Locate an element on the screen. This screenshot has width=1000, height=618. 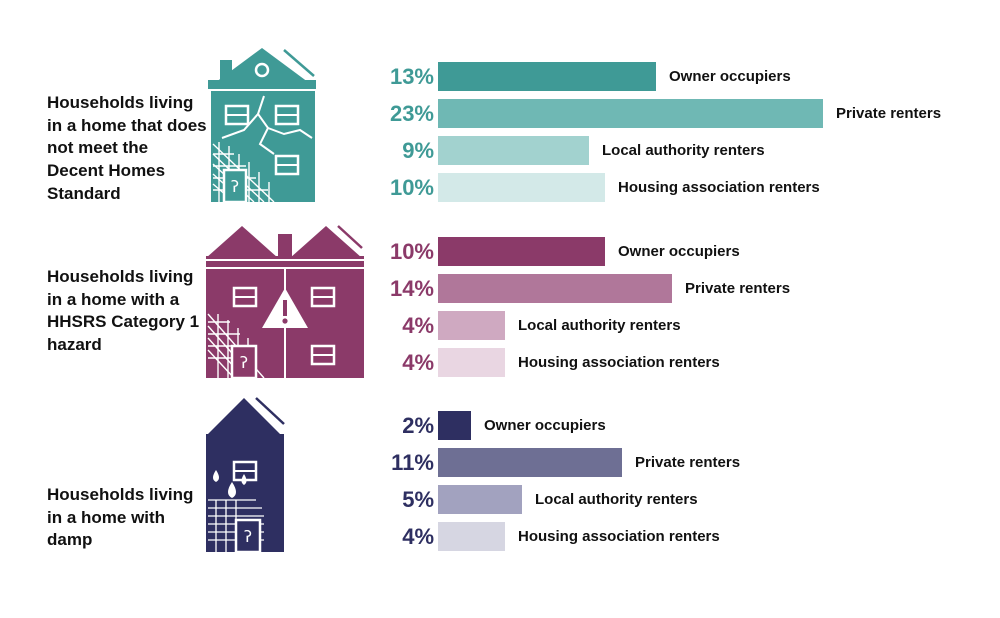
value-label: 14% is located at coordinates (411, 288).